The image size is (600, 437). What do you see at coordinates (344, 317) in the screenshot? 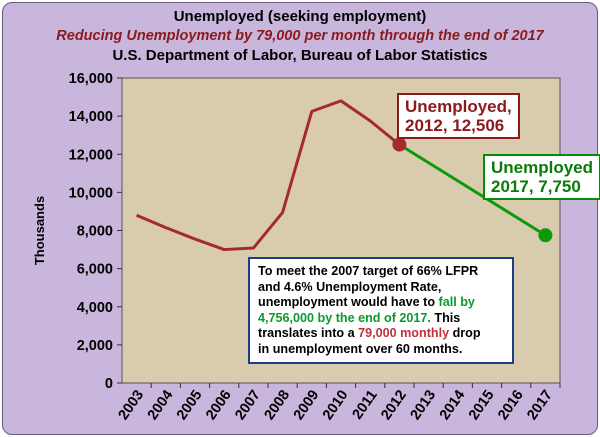
I see `note-highlight-amount: 4,756,000 by the end of 2017.` at bounding box center [344, 317].